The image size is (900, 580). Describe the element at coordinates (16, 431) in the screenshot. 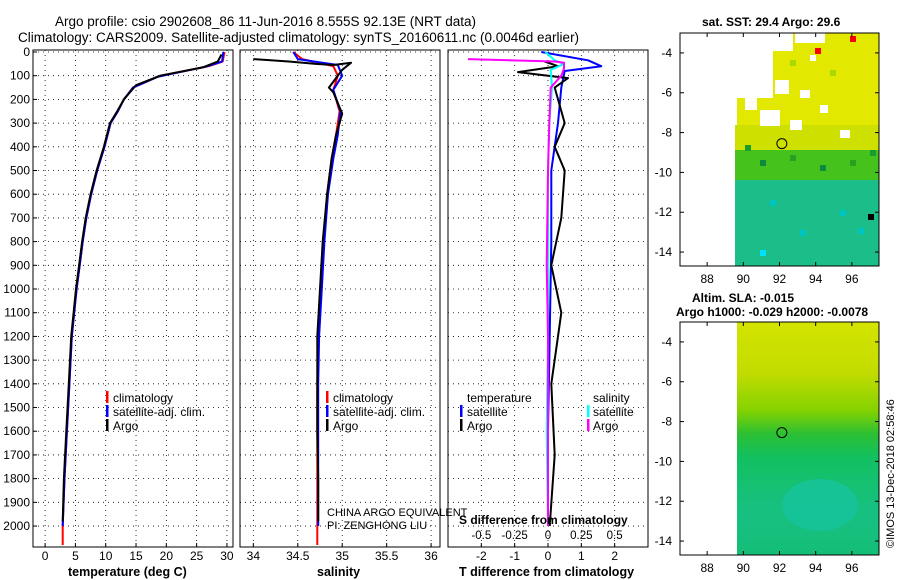

I see `y-tick-label: 1600` at that location.